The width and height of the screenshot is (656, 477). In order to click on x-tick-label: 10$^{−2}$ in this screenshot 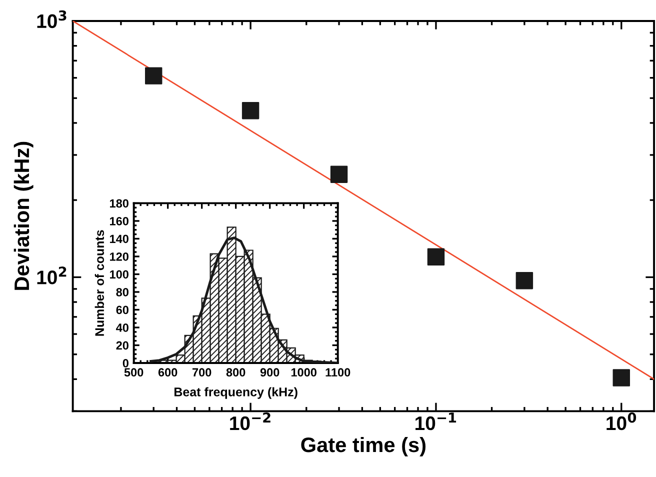, I will do `click(250, 421)`.